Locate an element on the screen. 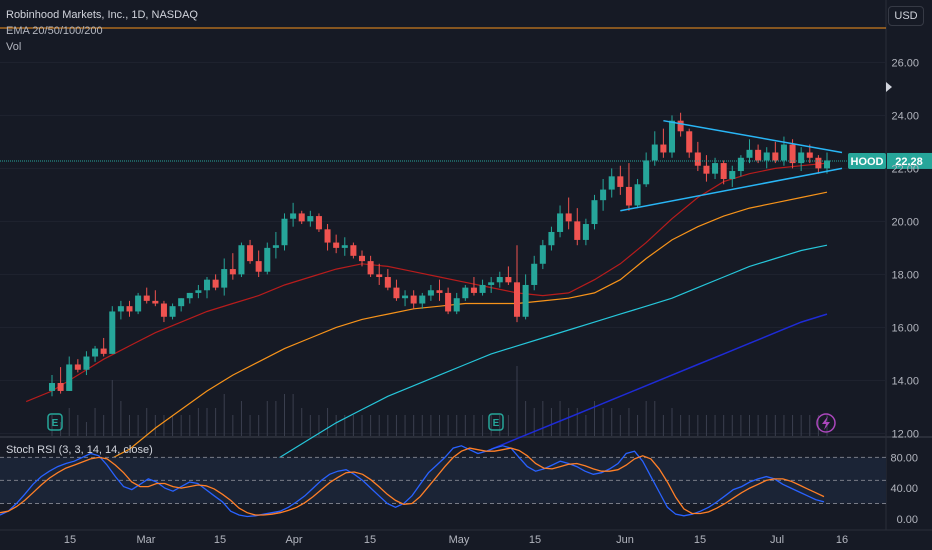 Image resolution: width=932 pixels, height=550 pixels. stoch-rsi-title: Stoch RSI (3, 3, 14, 14, close) is located at coordinates (79, 450).